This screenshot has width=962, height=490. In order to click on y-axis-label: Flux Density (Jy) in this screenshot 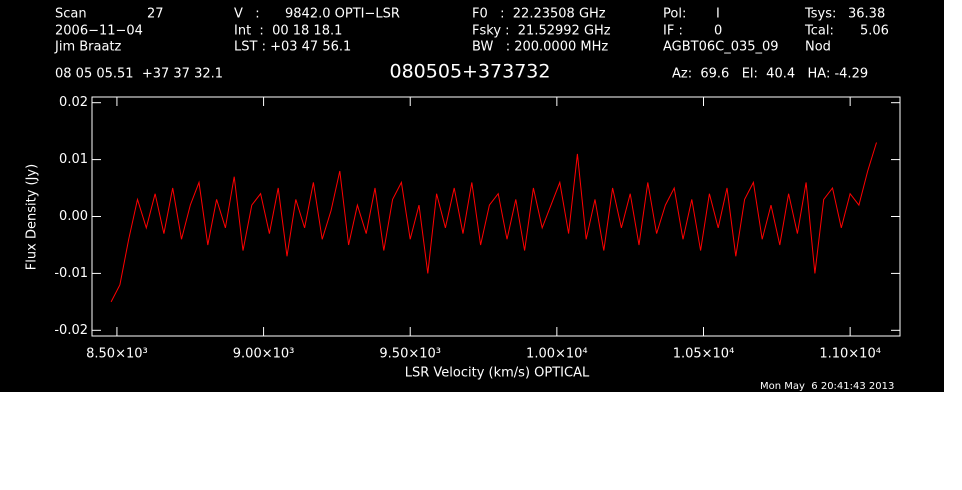, I will do `click(32, 217)`.